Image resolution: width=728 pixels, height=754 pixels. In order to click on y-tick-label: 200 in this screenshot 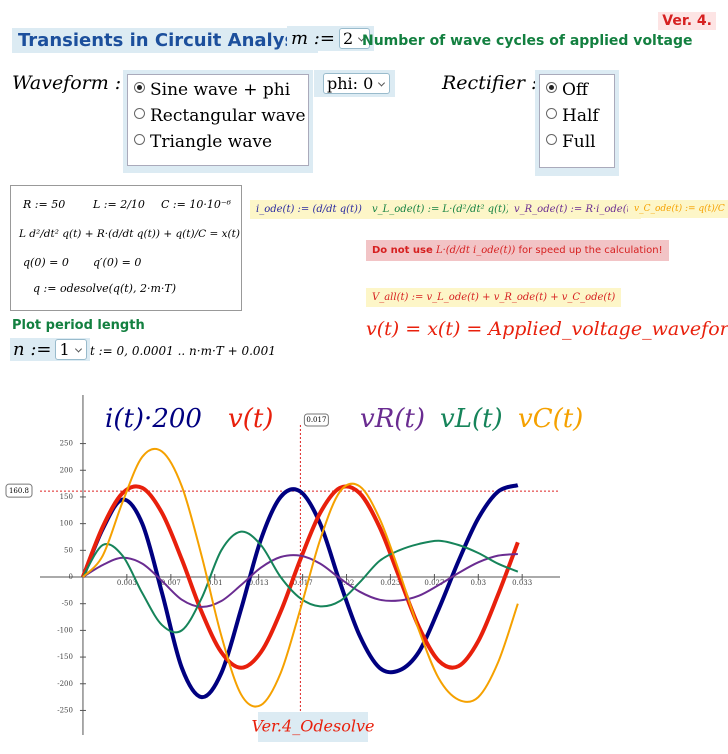, I will do `click(66, 470)`.